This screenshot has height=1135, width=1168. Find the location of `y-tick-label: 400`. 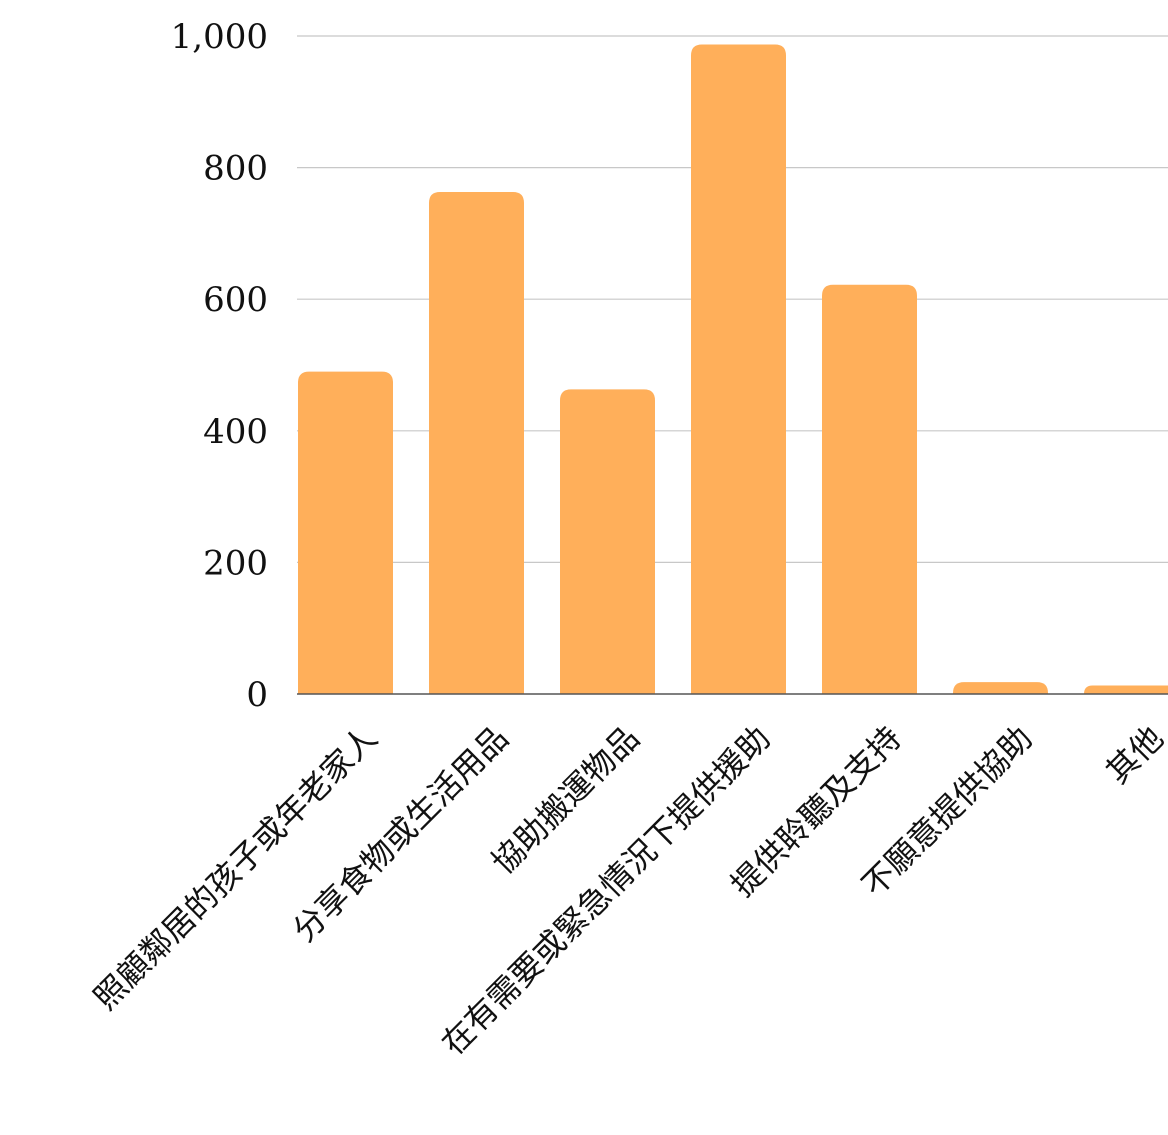

y-tick-label: 400 is located at coordinates (235, 432).